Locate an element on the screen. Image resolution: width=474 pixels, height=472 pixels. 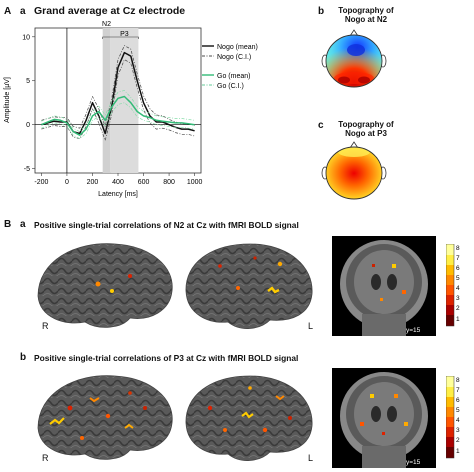
x-tick-label: -200 is located at coordinates (41, 182).